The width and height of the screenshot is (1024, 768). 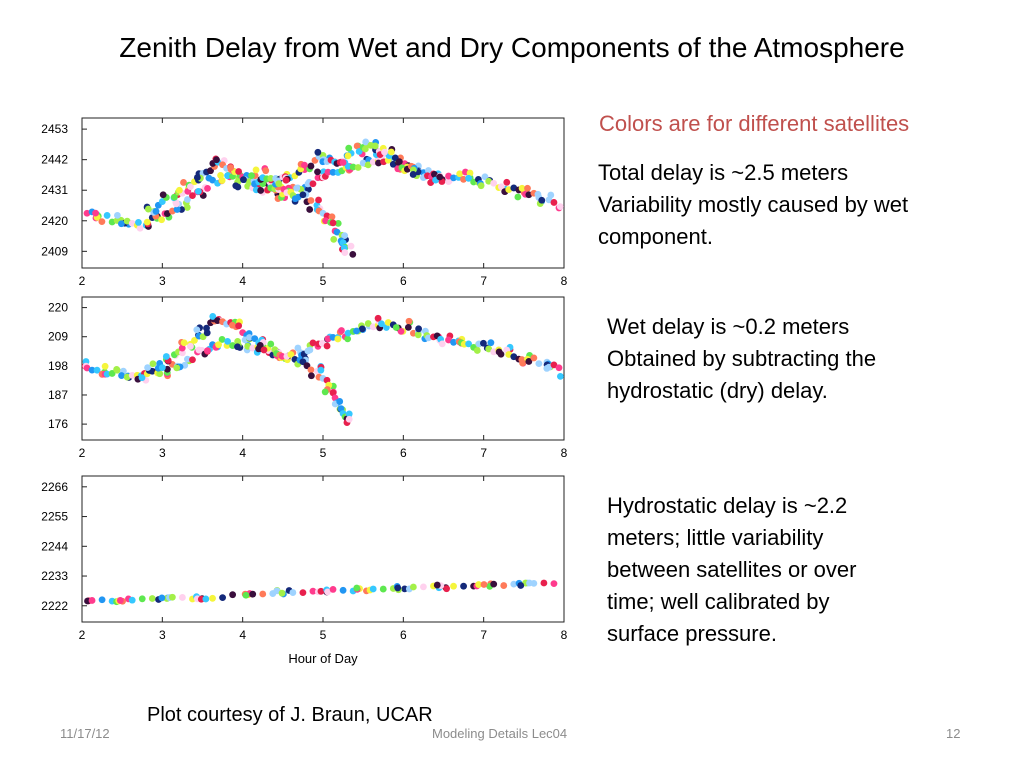 I want to click on y-tick-label: 2442, so click(x=54, y=160).